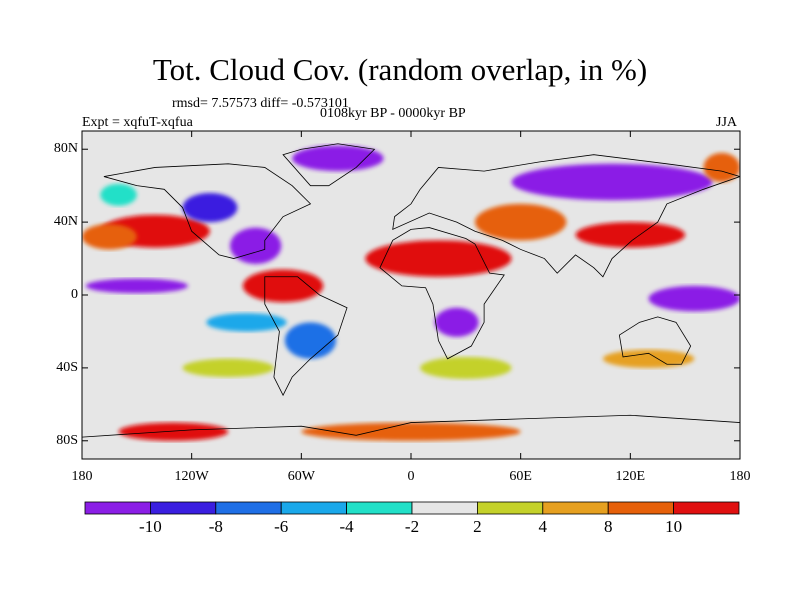  I want to click on coastline-antarctica, so click(411, 436).